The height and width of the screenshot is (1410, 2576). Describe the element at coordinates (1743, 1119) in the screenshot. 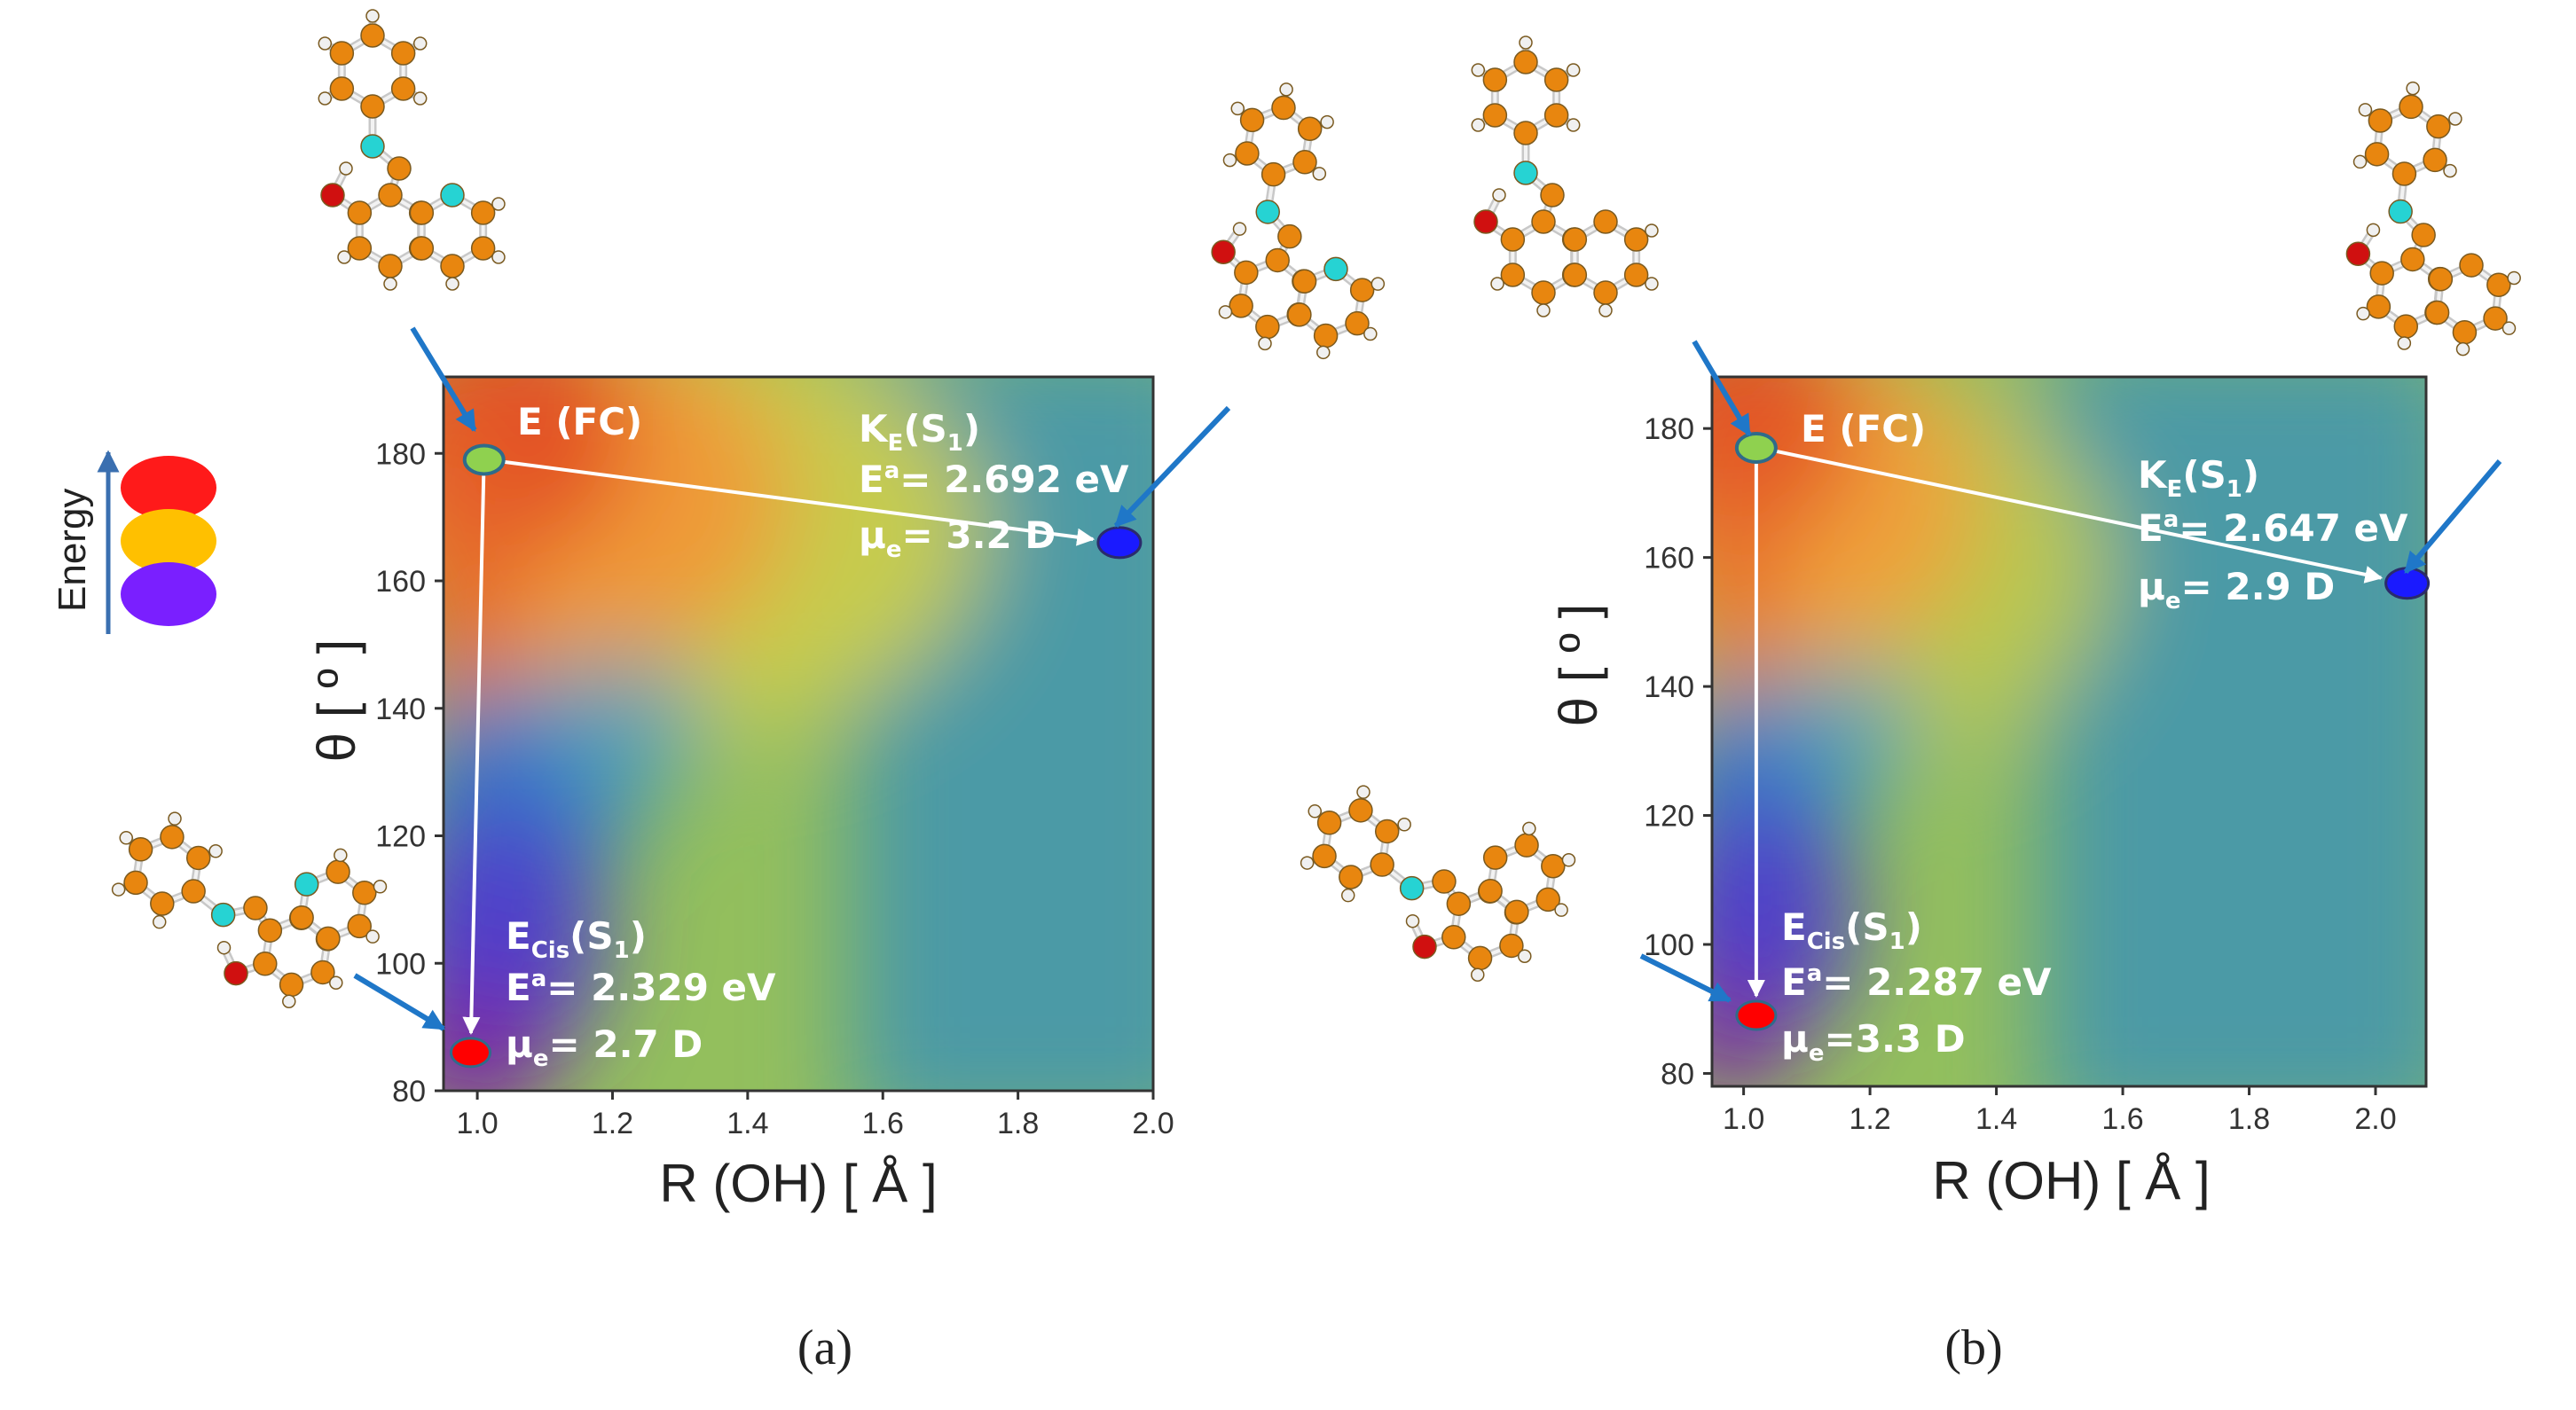

I see `panel-b-x-tick-label: 1.0` at that location.